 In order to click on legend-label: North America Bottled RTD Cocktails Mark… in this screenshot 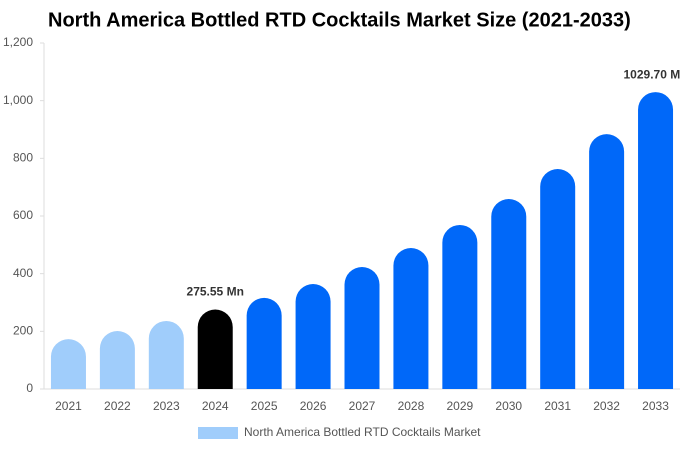, I will do `click(362, 432)`.